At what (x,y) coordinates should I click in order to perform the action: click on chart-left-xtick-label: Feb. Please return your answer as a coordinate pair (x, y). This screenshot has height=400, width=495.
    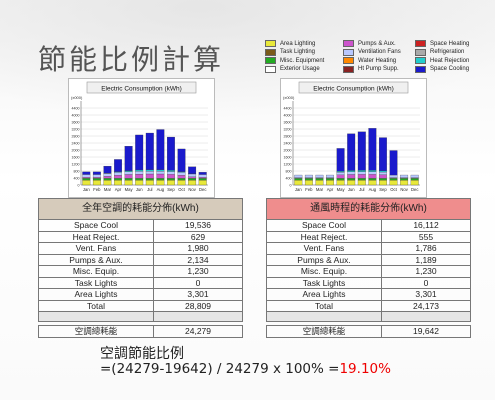
    Looking at the image, I should click on (97, 189).